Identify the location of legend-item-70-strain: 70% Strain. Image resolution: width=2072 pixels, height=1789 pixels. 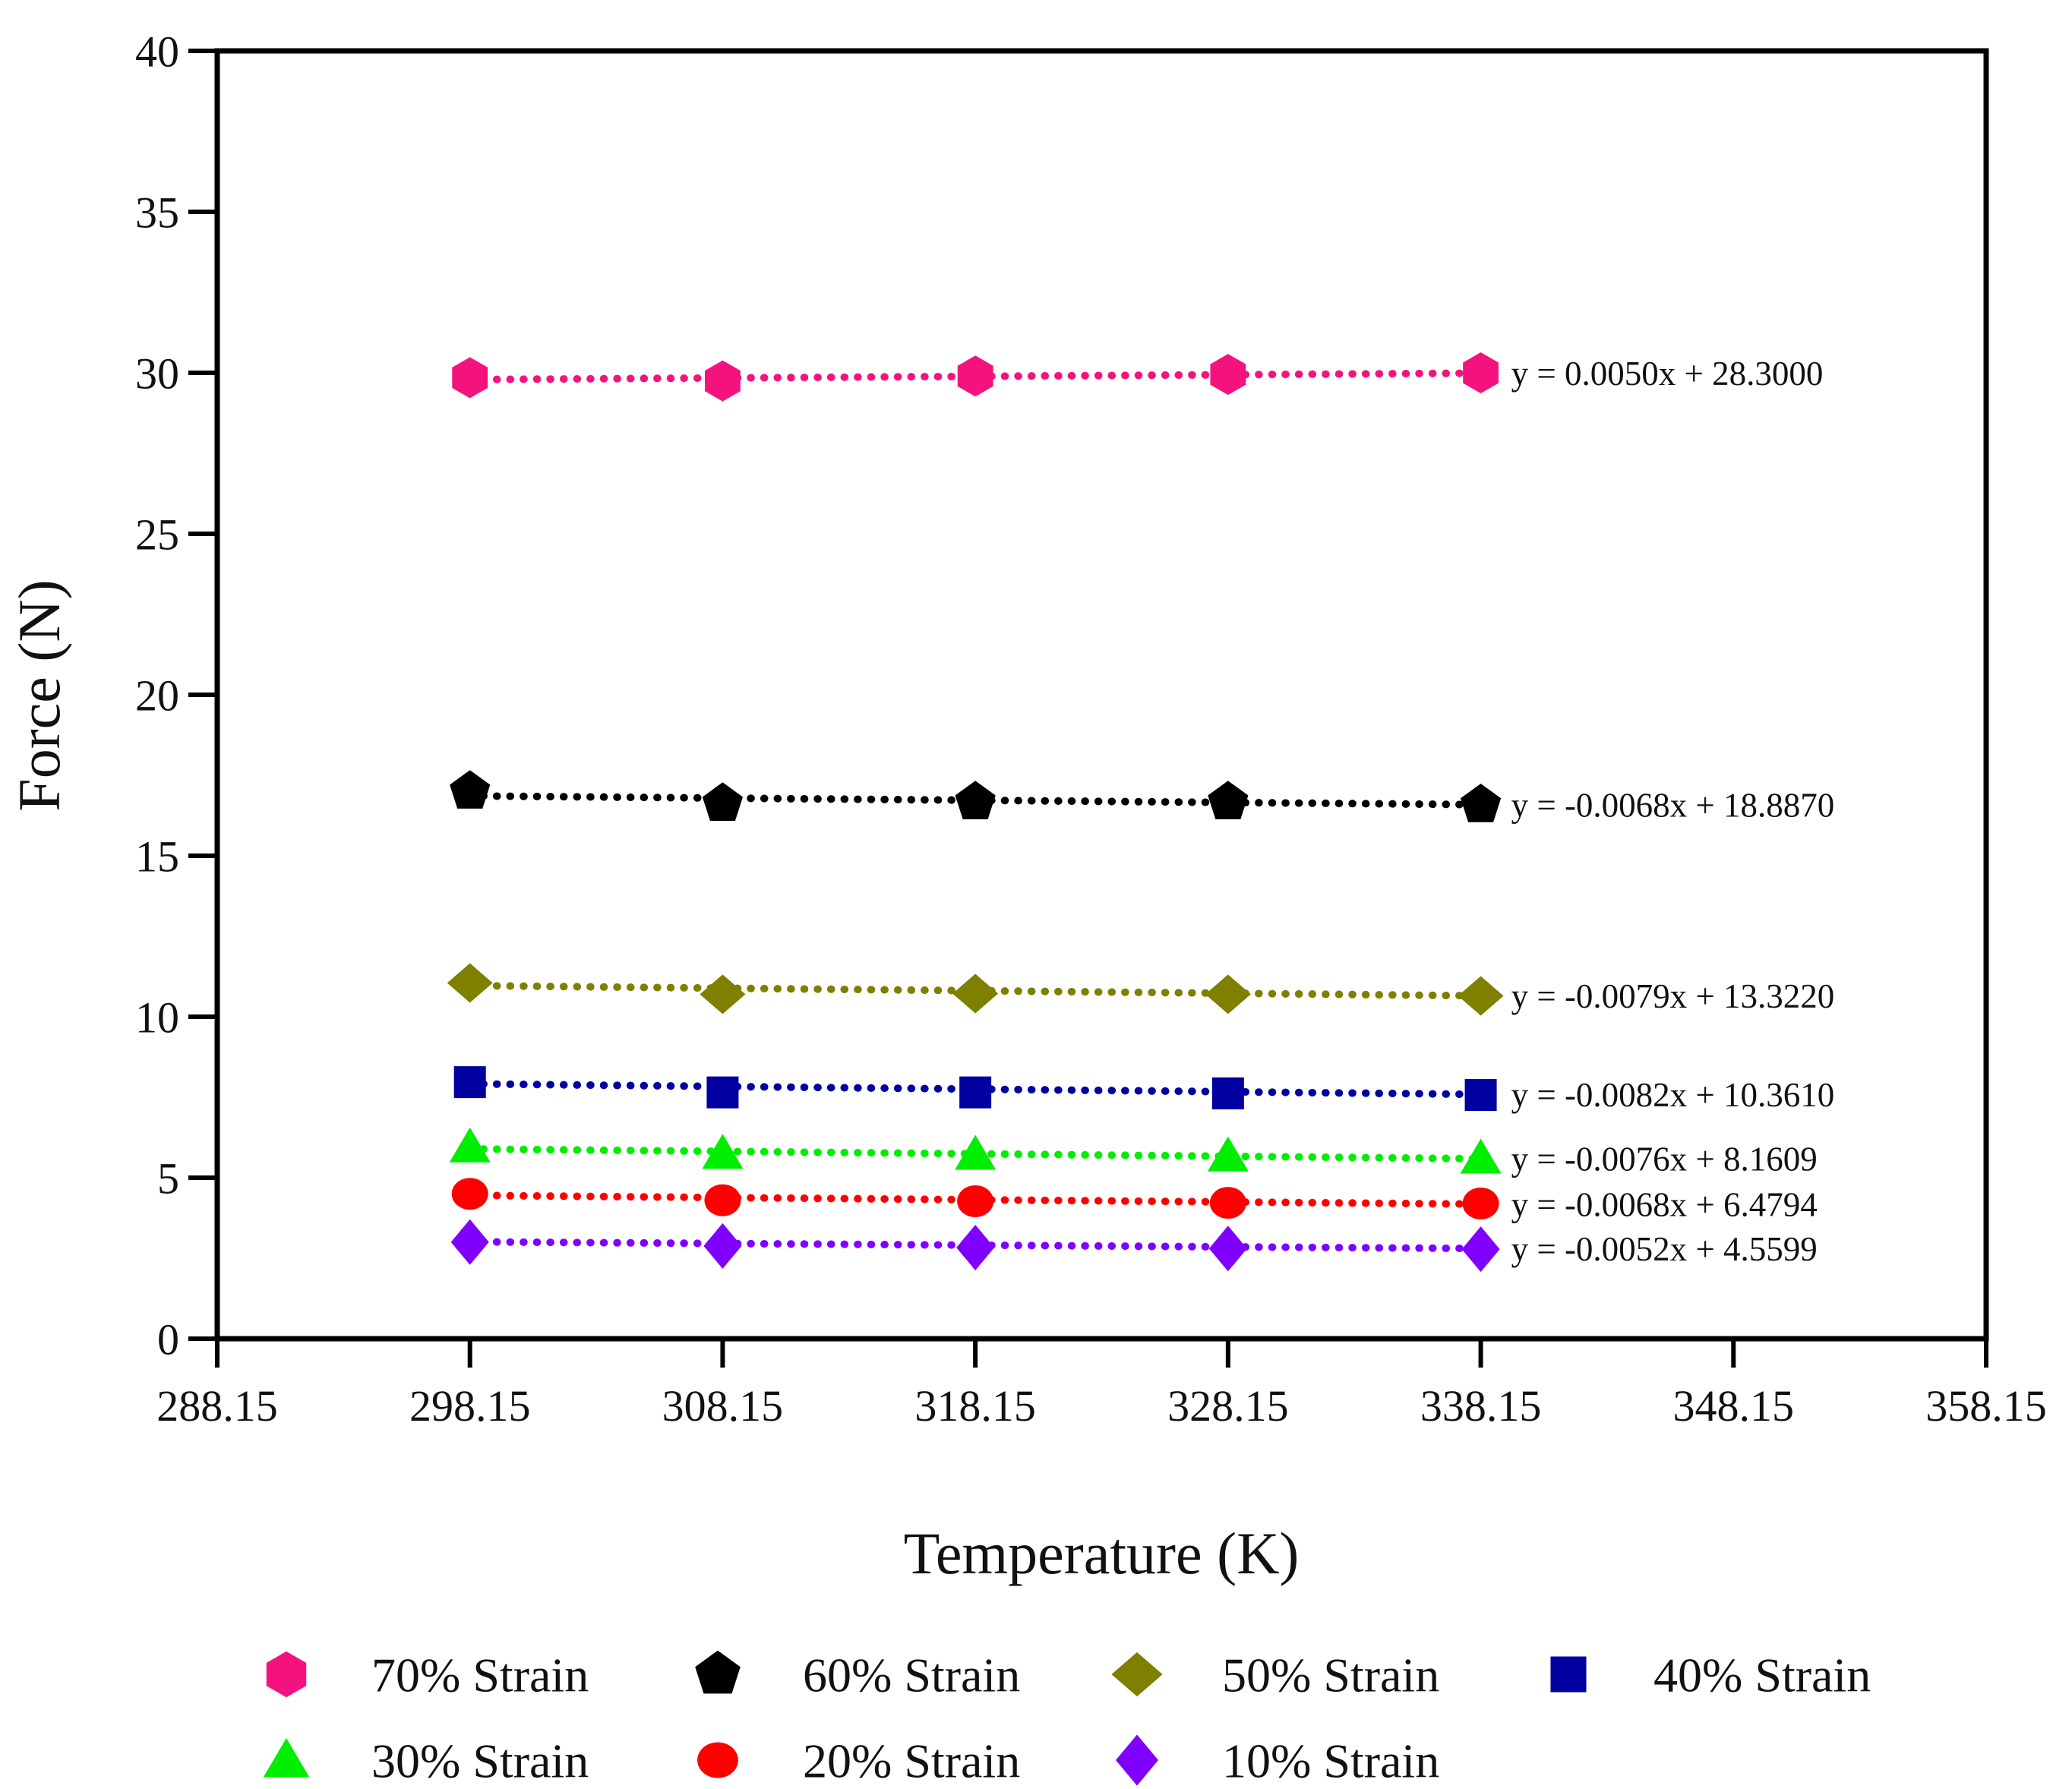
(428, 1675).